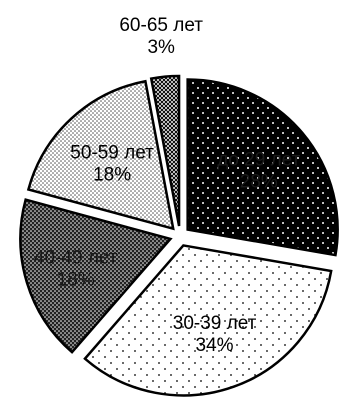  I want to click on slice-label-4: 50-59 лет 18%, so click(112, 164).